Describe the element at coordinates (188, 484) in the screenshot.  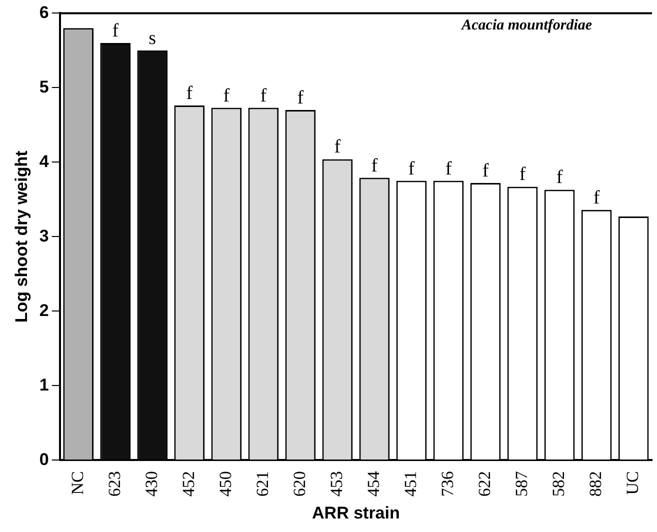
I see `x-tick-label: 452` at that location.